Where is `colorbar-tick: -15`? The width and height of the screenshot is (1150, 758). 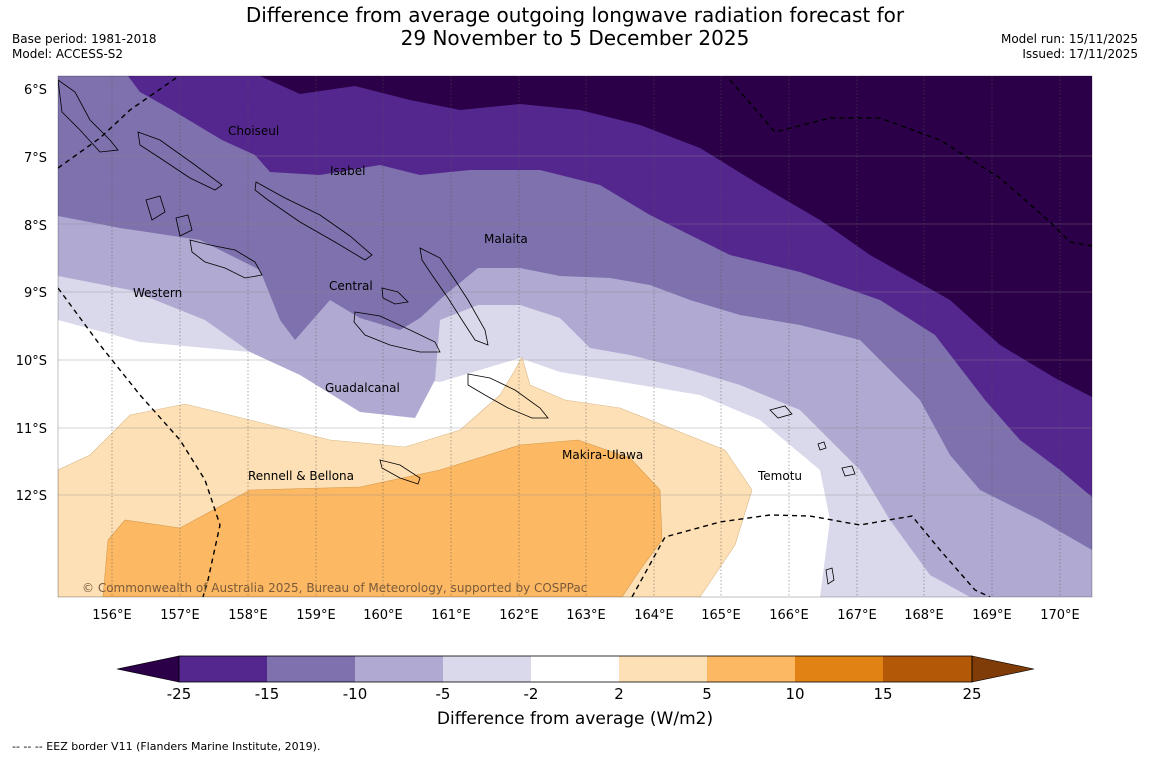 colorbar-tick: -15 is located at coordinates (267, 694).